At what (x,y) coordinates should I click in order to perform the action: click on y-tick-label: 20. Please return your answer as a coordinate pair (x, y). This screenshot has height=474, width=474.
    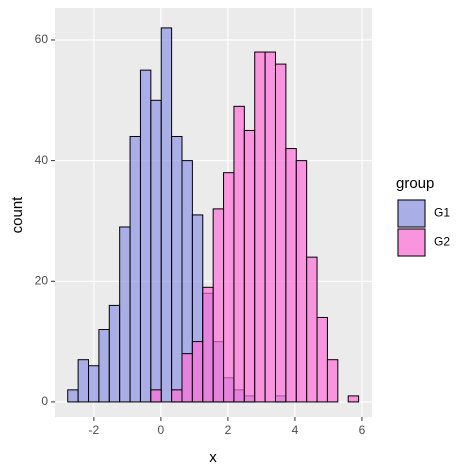
    Looking at the image, I should click on (42, 280).